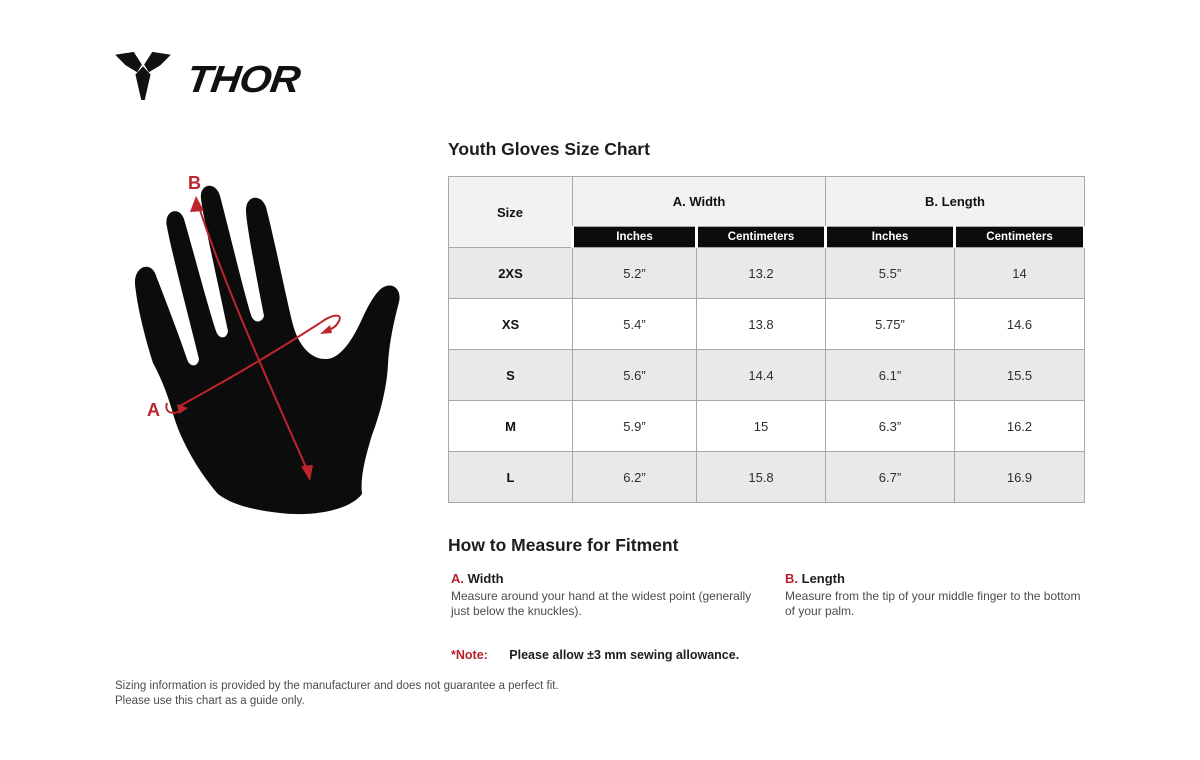 Image resolution: width=1200 pixels, height=760 pixels. I want to click on length-cm-cell: 15.5, so click(1019, 375).